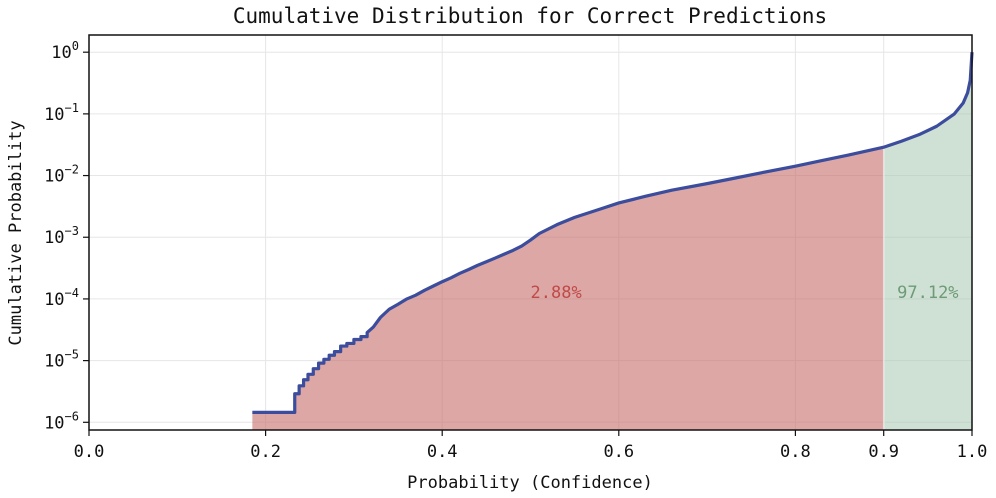  What do you see at coordinates (745, 293) in the screenshot?
I see `region-labels: 2.88% 97.12%` at bounding box center [745, 293].